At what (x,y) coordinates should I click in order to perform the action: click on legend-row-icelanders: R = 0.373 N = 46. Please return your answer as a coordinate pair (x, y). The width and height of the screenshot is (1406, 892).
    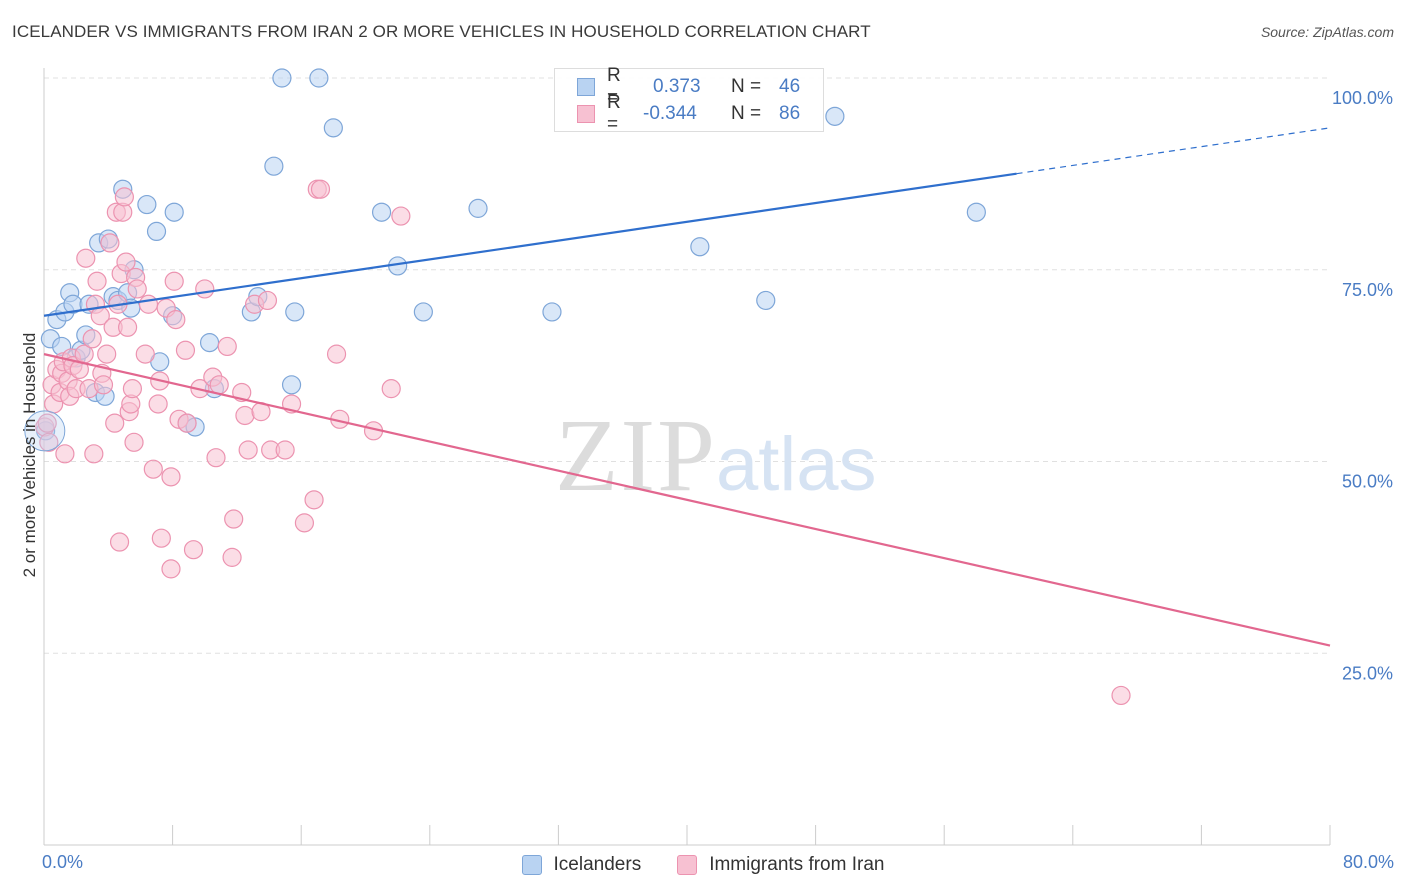
    Looking at the image, I should click on (678, 86).